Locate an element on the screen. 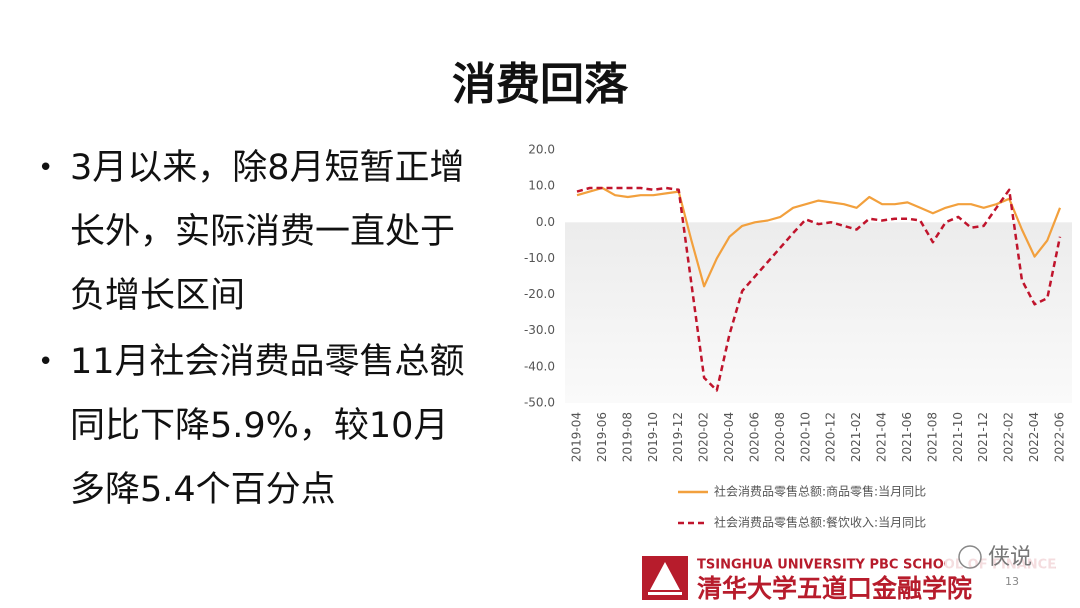 This screenshot has height=608, width=1080. x-tick-label: 2021-08 is located at coordinates (932, 437).